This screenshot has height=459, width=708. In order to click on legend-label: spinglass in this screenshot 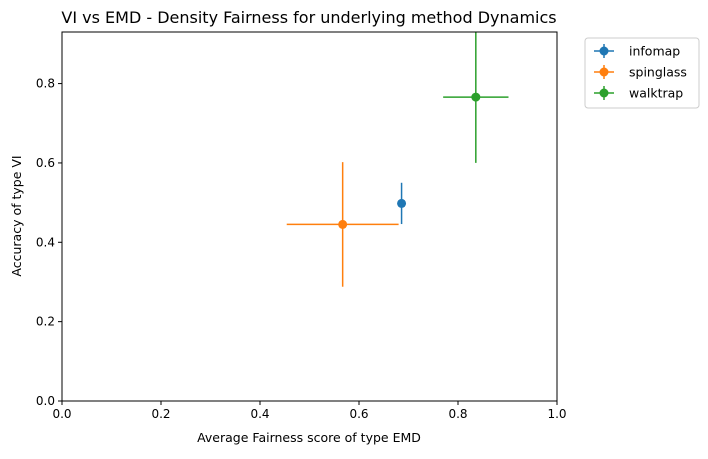, I will do `click(658, 72)`.